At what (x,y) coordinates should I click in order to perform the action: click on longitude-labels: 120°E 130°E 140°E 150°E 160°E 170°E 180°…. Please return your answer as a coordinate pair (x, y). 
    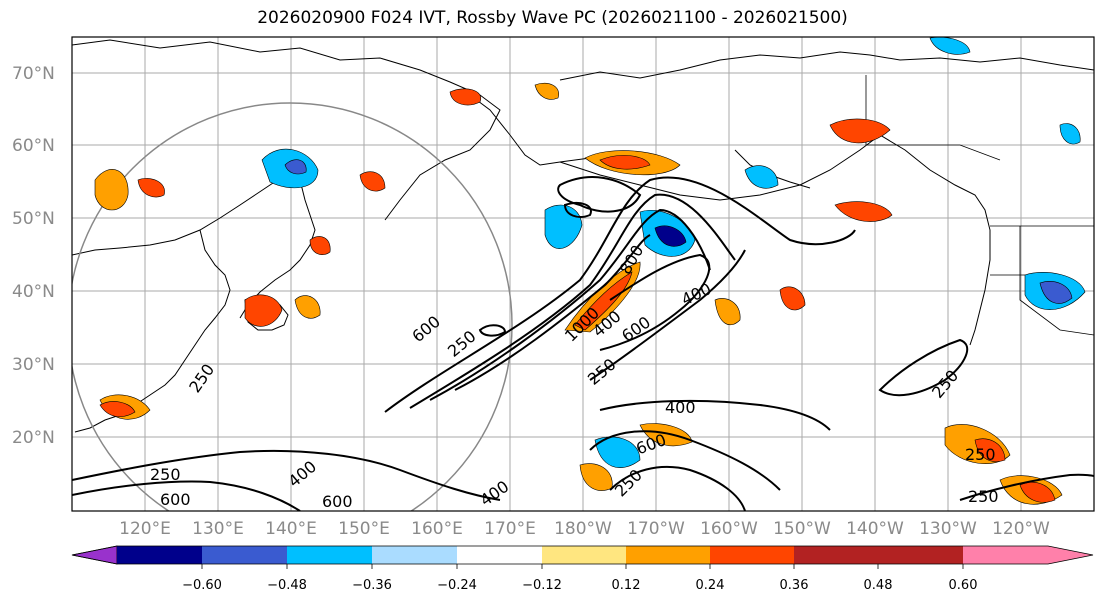
    Looking at the image, I should click on (584, 529).